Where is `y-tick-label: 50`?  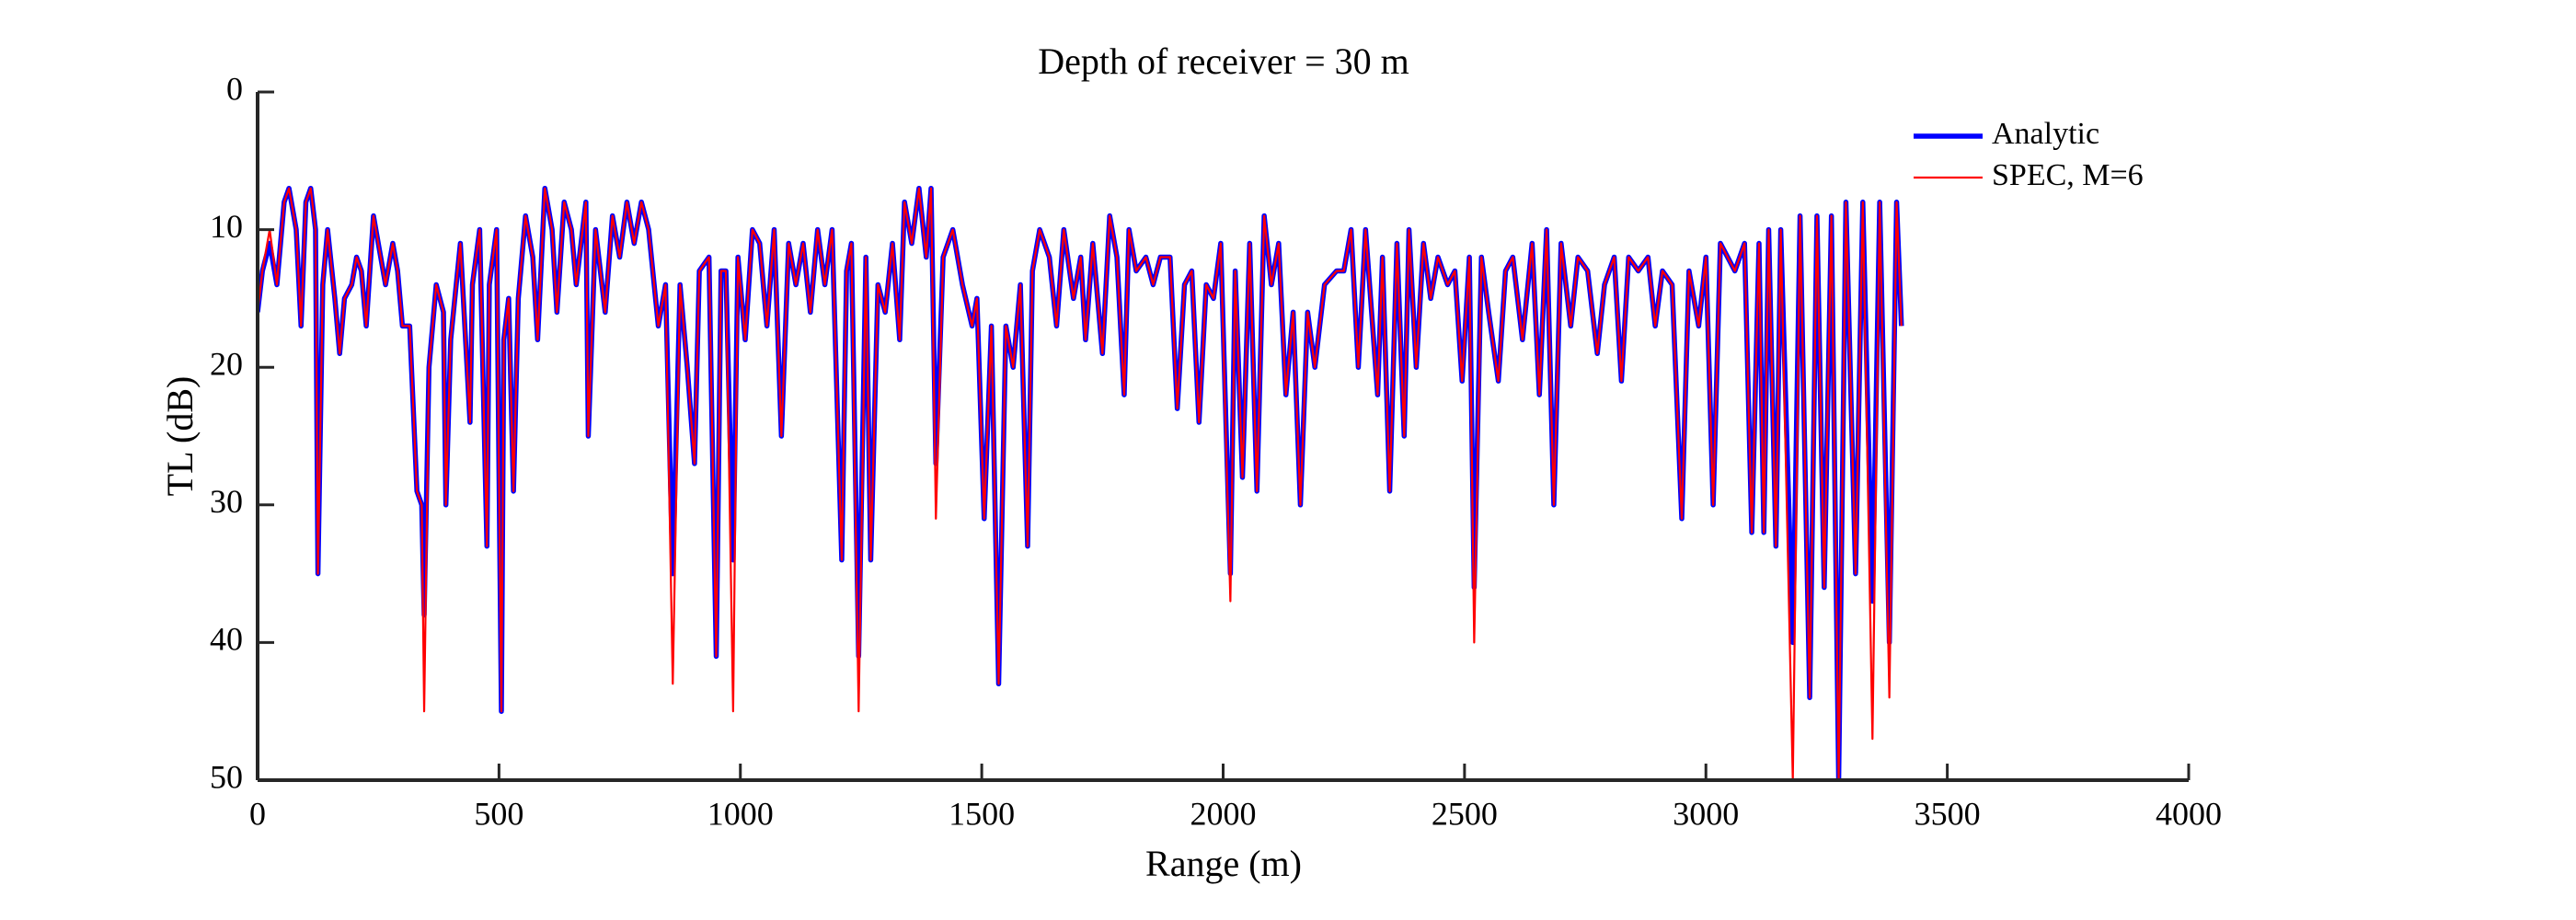 y-tick-label: 50 is located at coordinates (226, 776).